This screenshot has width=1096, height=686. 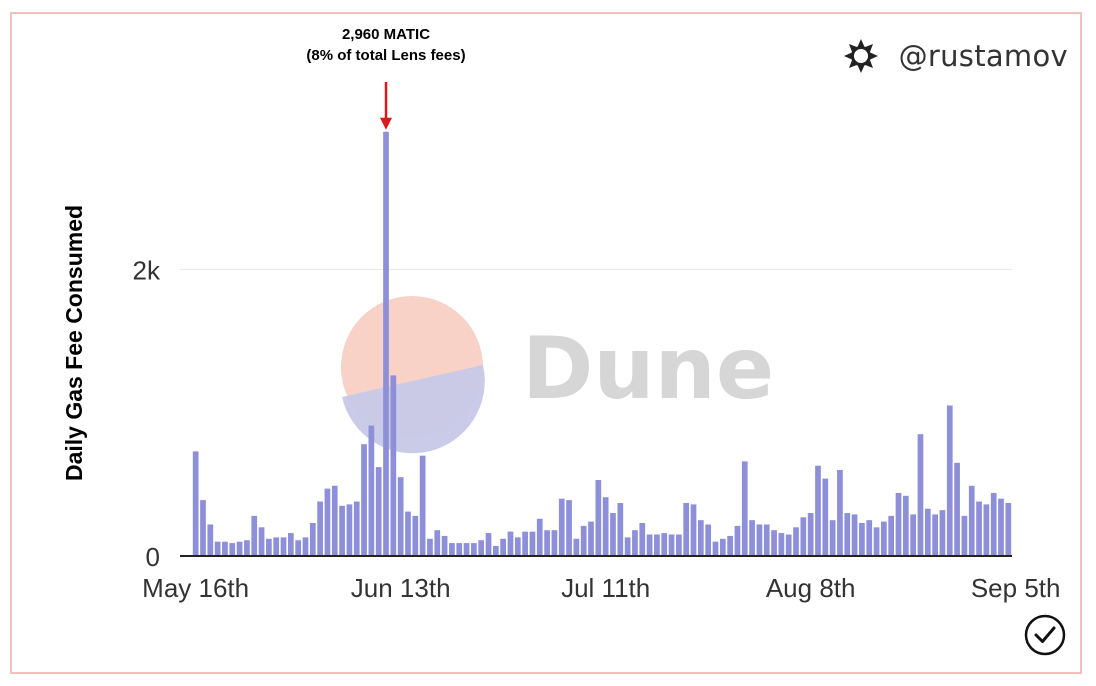 I want to click on y-axis-label: Daily Gas Fee Consumed, so click(x=74, y=343).